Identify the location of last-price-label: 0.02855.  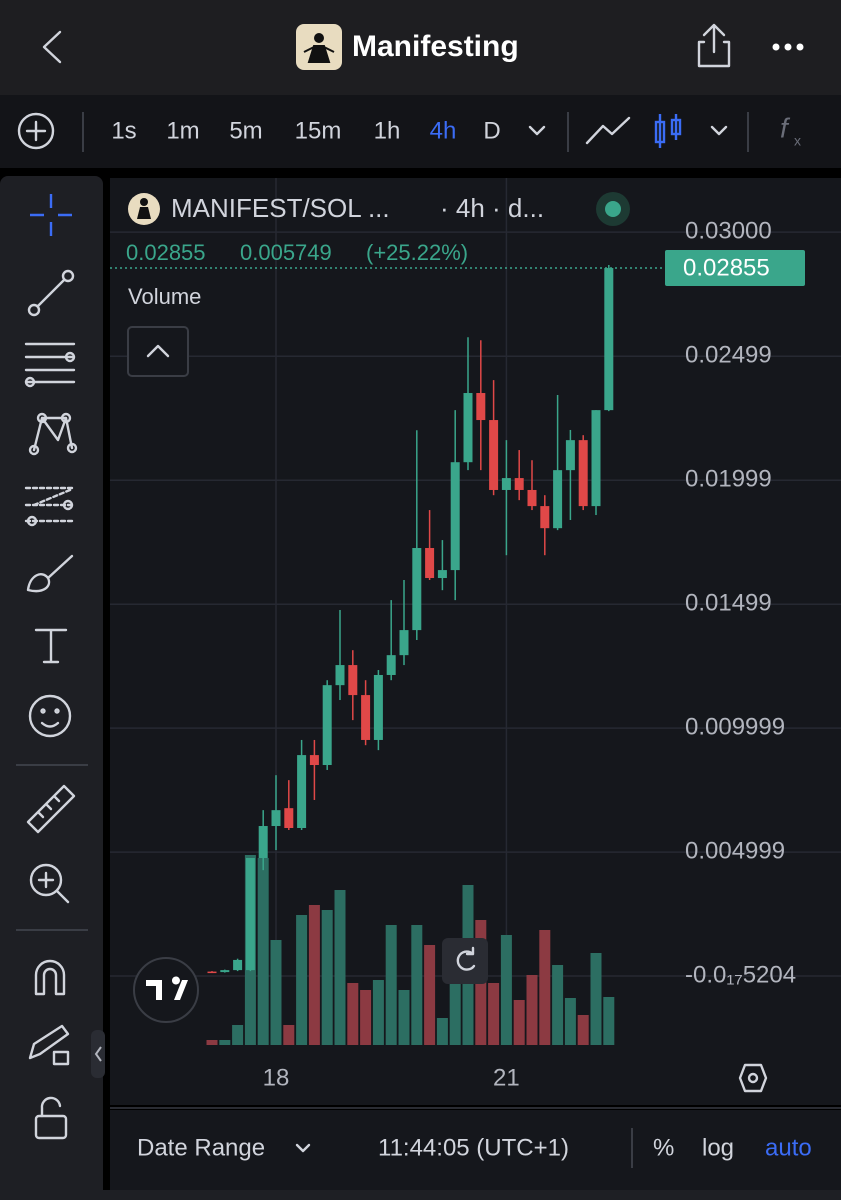
(726, 267).